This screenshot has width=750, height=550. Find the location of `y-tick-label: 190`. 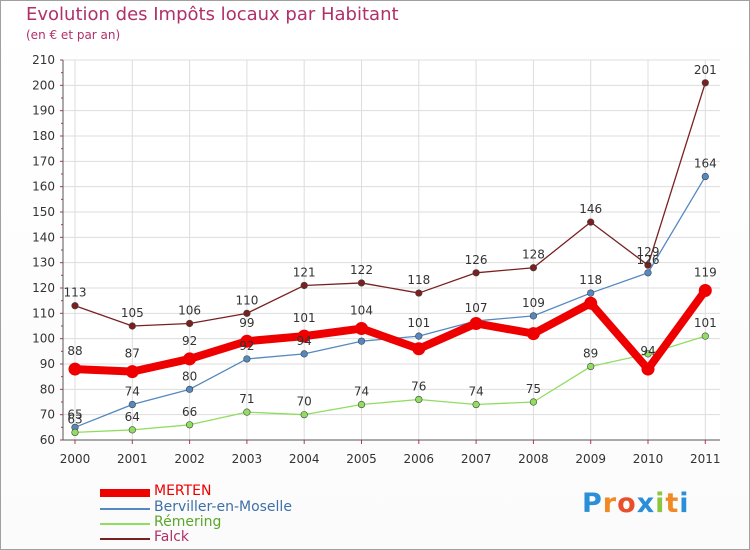

y-tick-label: 190 is located at coordinates (43, 111).